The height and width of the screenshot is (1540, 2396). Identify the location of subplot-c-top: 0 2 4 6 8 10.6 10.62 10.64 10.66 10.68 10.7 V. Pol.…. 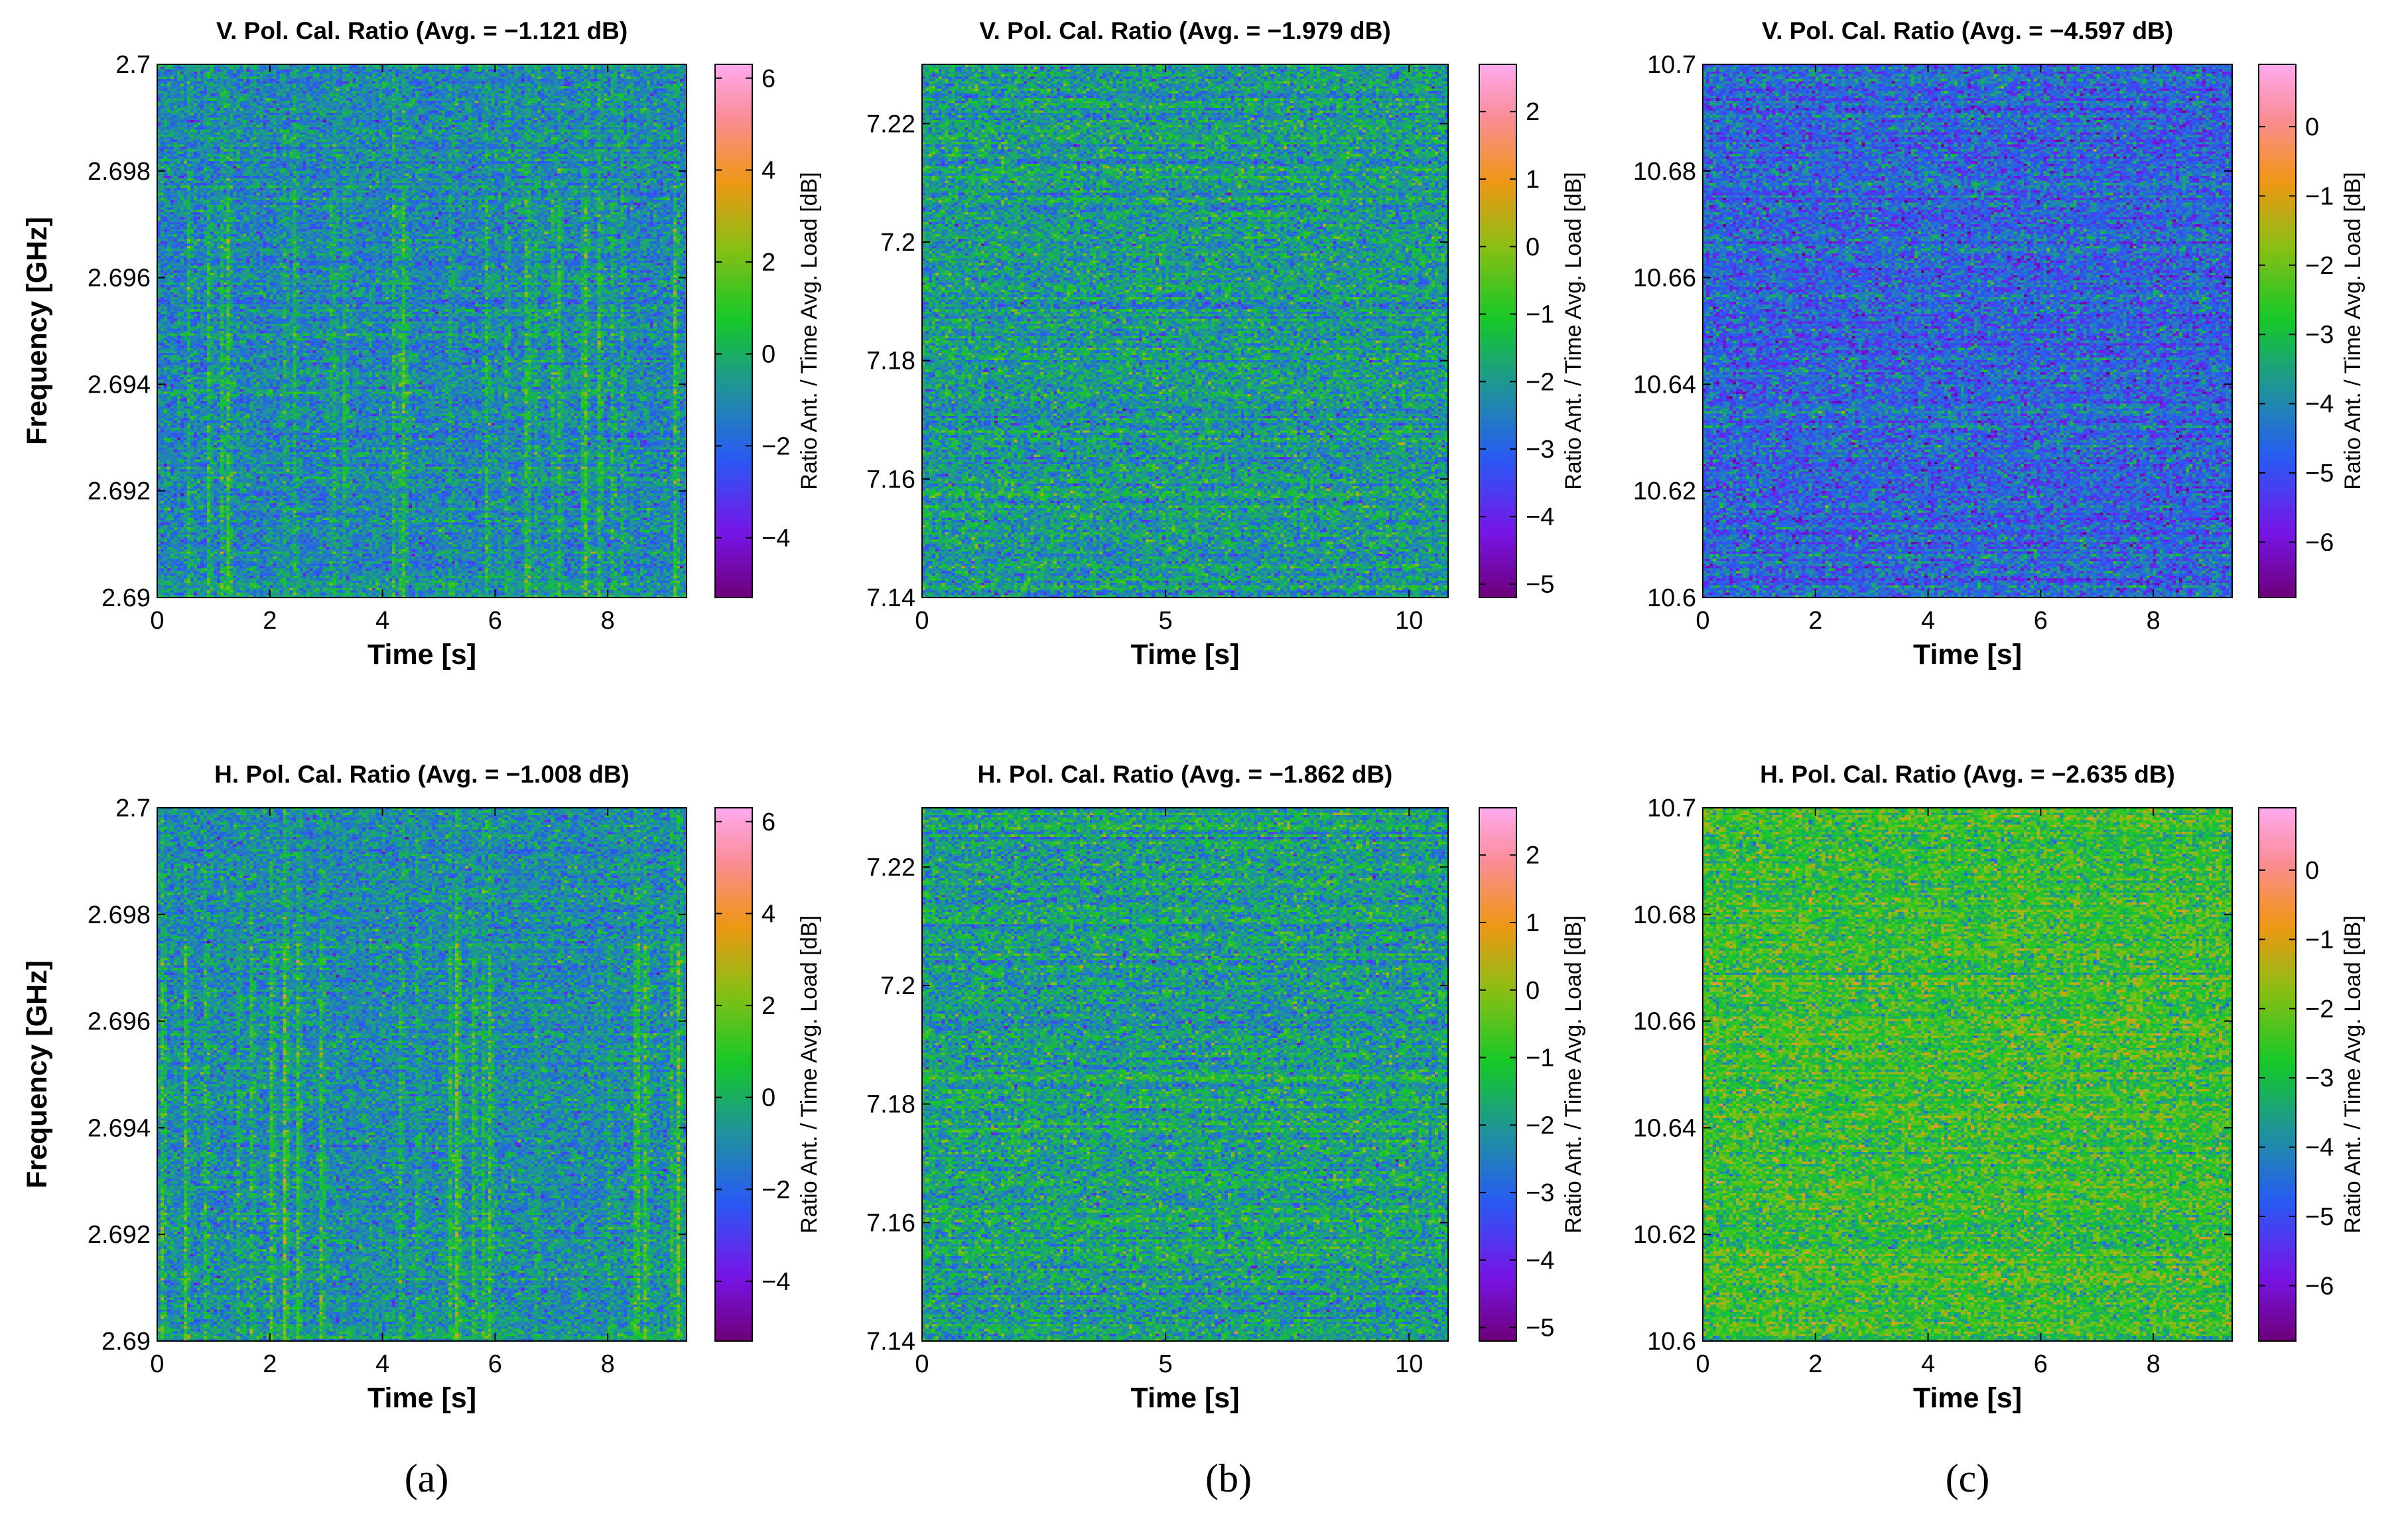
(1999, 344).